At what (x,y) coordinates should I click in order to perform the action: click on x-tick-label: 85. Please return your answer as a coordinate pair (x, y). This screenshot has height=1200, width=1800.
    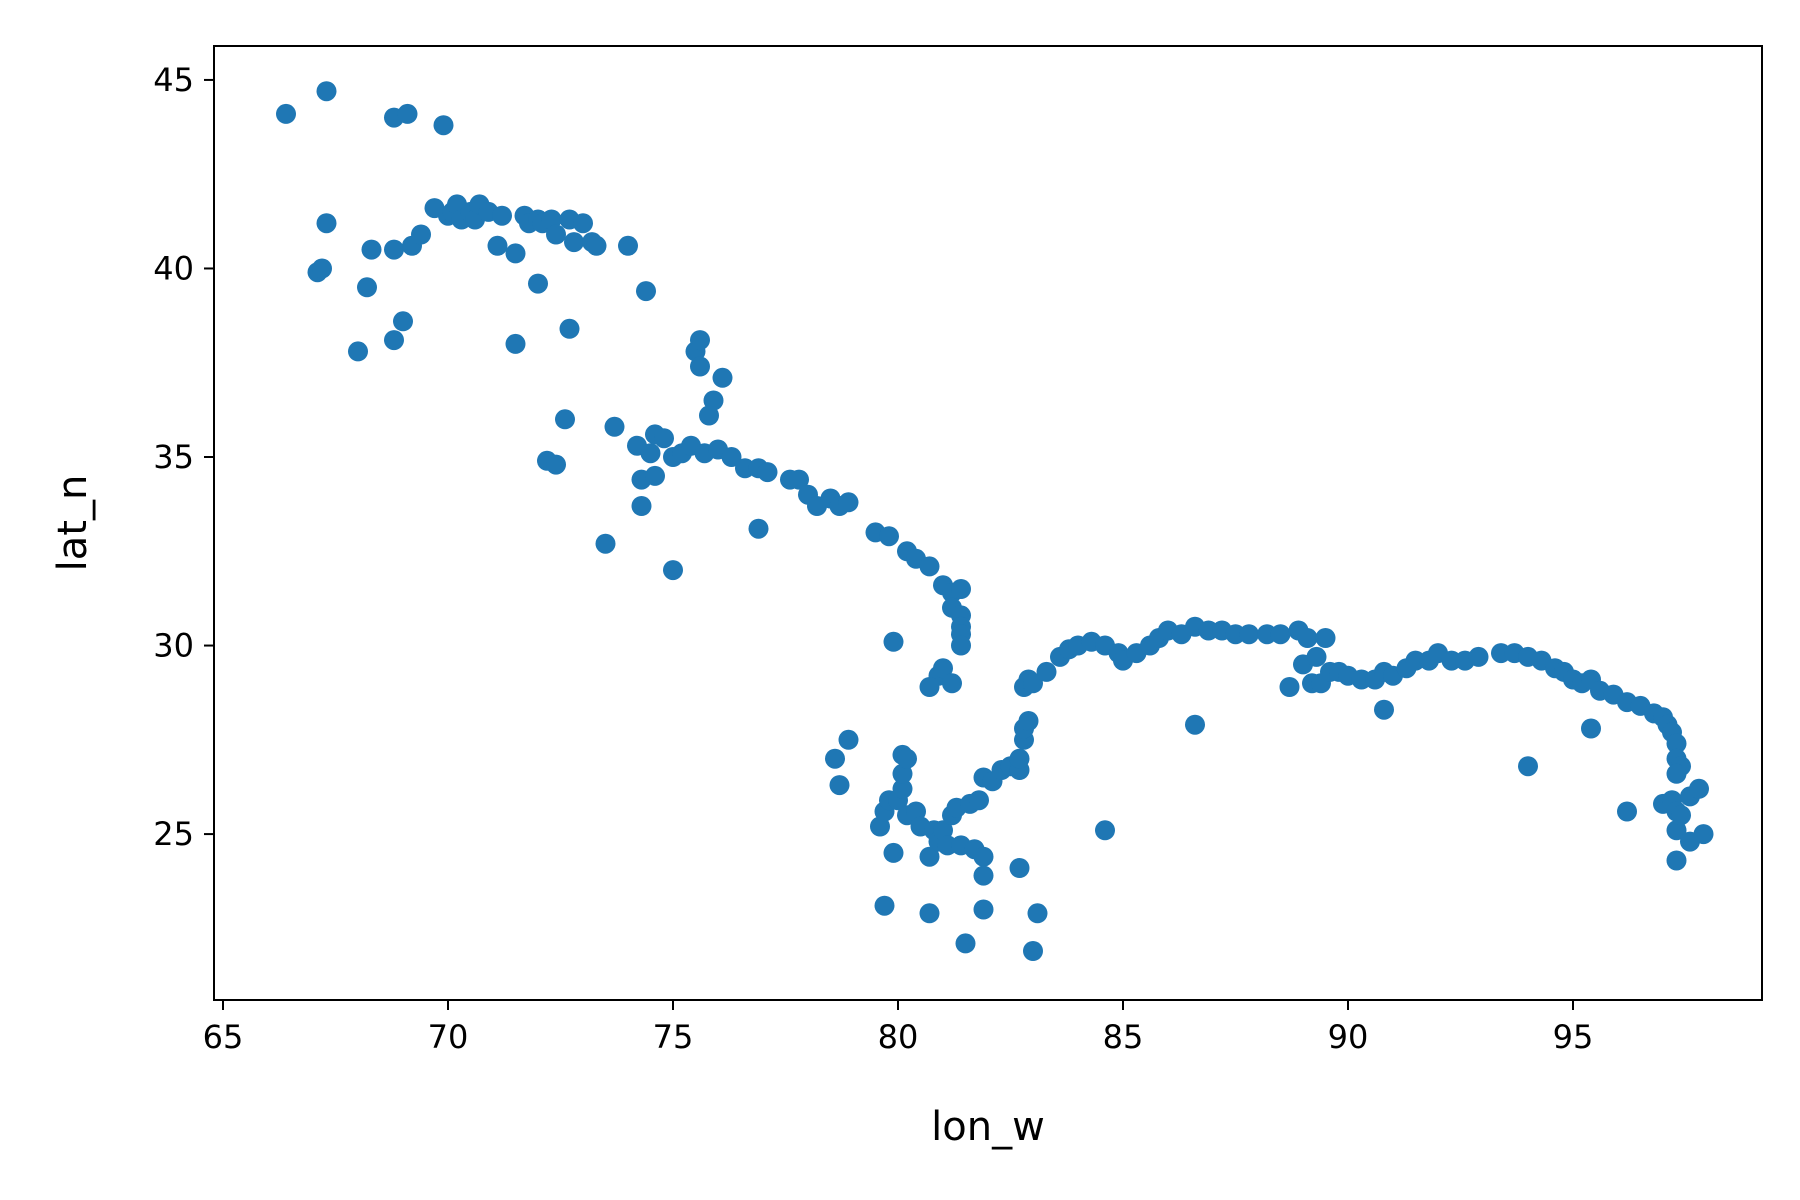
    Looking at the image, I should click on (1123, 1037).